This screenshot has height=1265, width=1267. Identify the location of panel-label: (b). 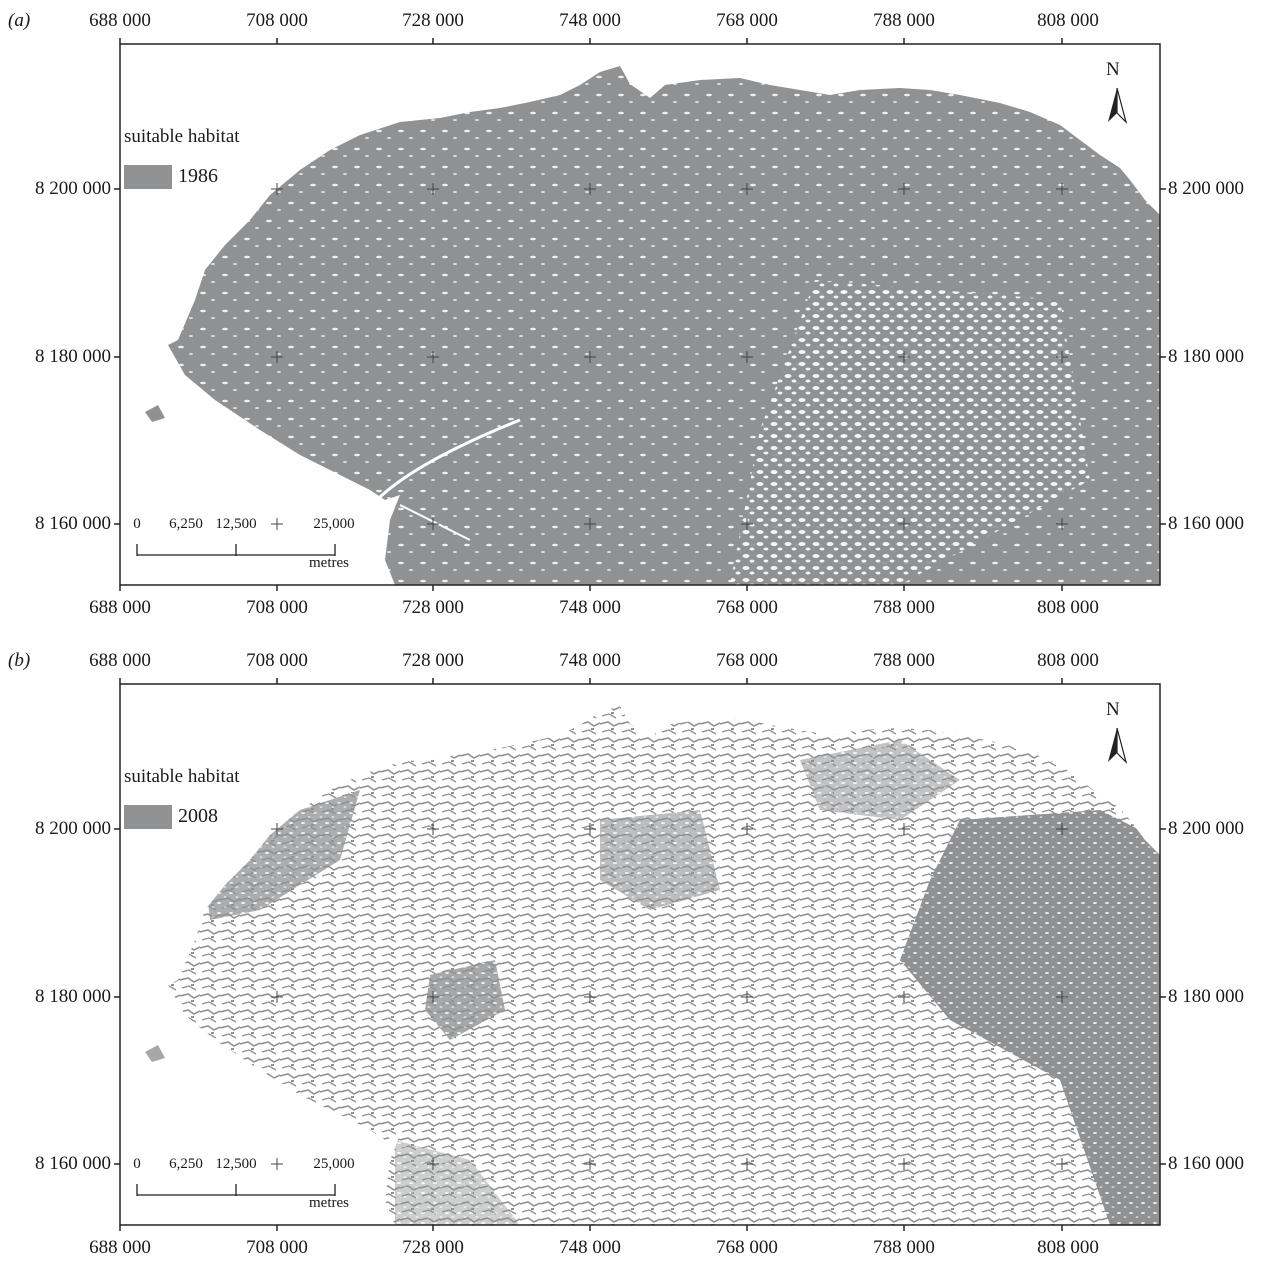
(19, 660).